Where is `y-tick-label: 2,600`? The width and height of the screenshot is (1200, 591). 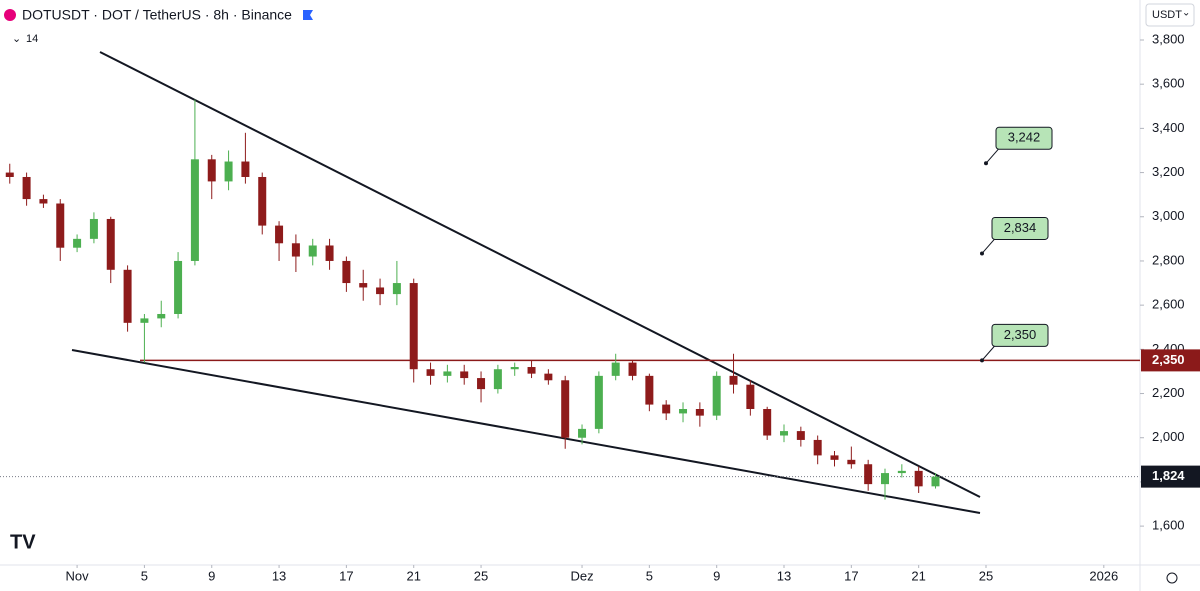
y-tick-label: 2,600 is located at coordinates (1168, 304).